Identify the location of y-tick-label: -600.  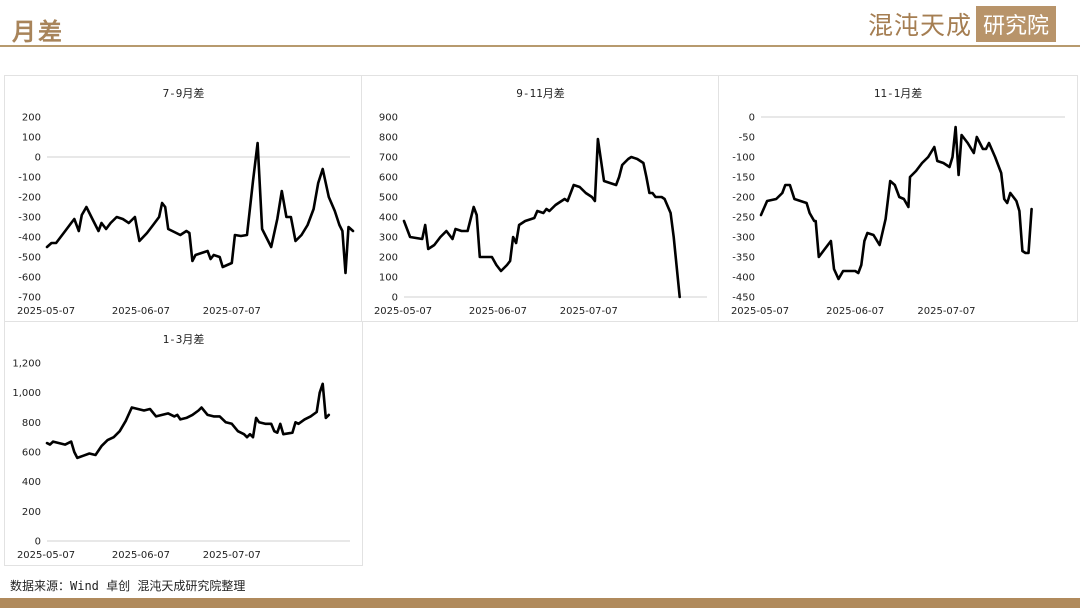
(29, 278).